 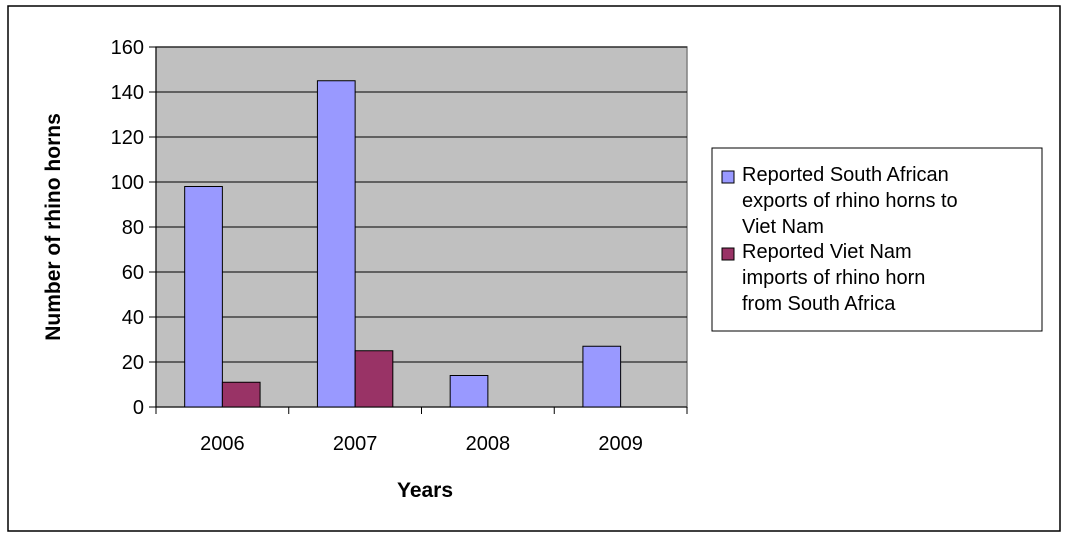 I want to click on legend-label: Viet Nam, so click(x=783, y=227).